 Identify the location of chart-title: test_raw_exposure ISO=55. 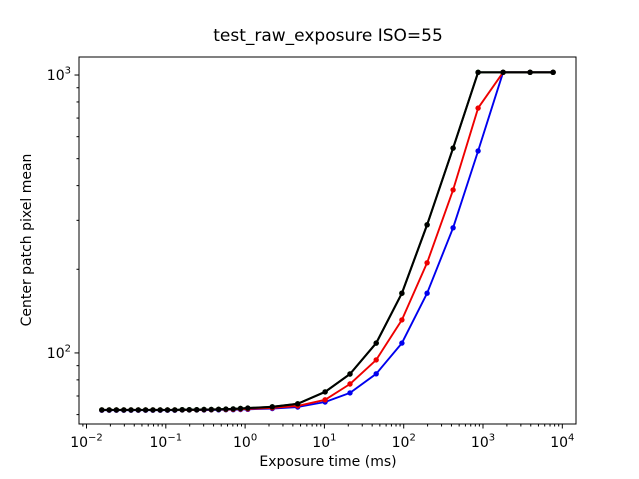
(328, 36).